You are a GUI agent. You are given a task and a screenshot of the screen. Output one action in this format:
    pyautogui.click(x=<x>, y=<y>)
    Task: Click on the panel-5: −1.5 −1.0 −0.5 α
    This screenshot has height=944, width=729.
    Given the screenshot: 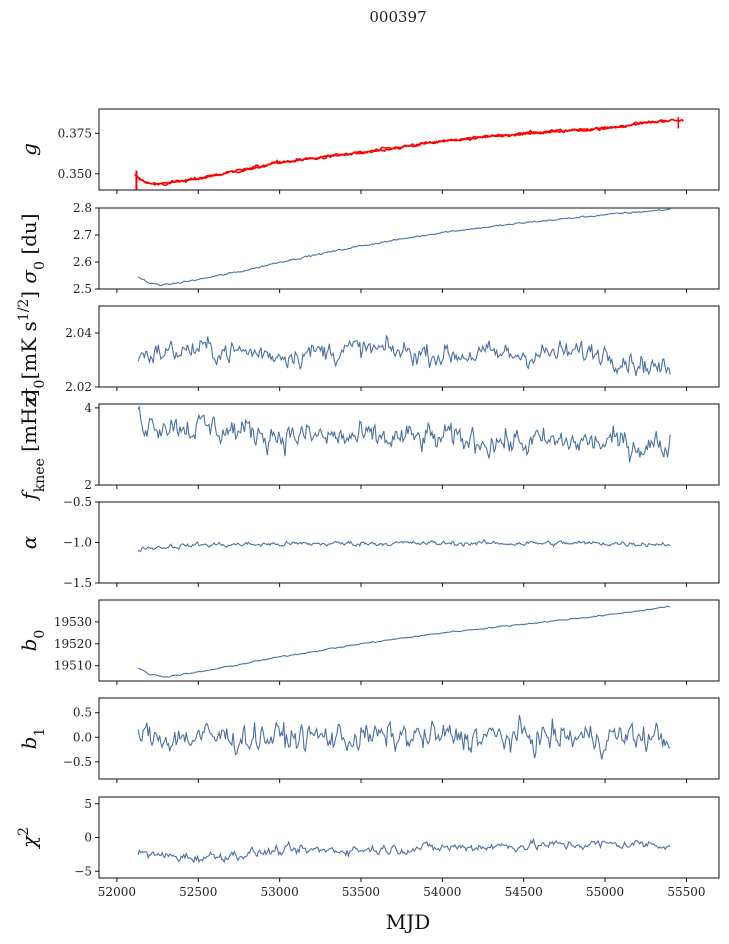 What is the action you would take?
    pyautogui.click(x=368, y=542)
    